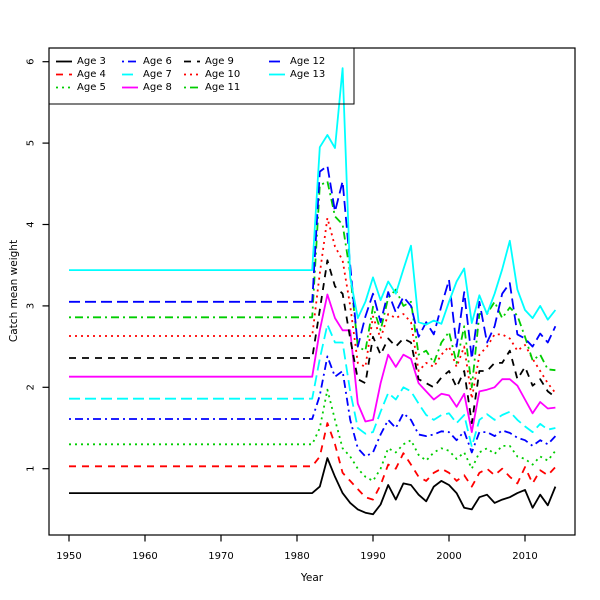  I want to click on legend-label-age-6: Age 6, so click(157, 61).